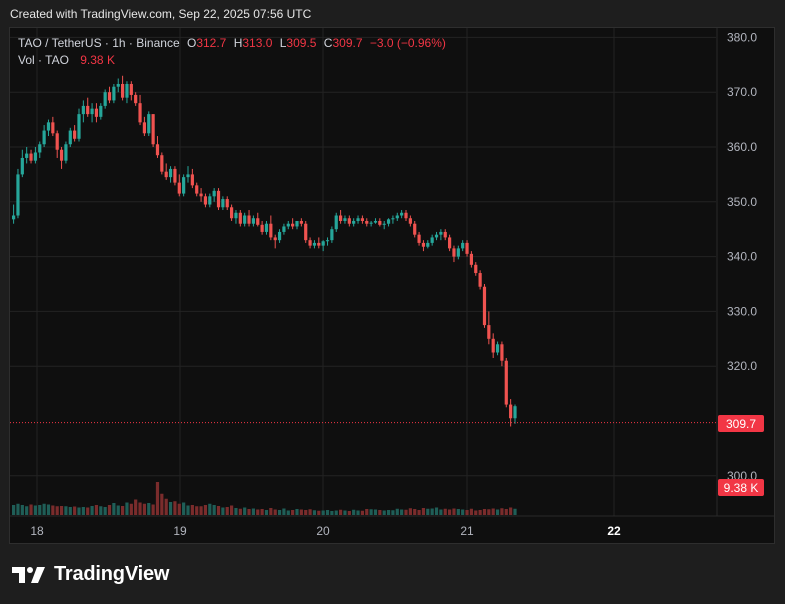 This screenshot has width=785, height=604. What do you see at coordinates (264, 498) in the screenshot?
I see `volume-bars` at bounding box center [264, 498].